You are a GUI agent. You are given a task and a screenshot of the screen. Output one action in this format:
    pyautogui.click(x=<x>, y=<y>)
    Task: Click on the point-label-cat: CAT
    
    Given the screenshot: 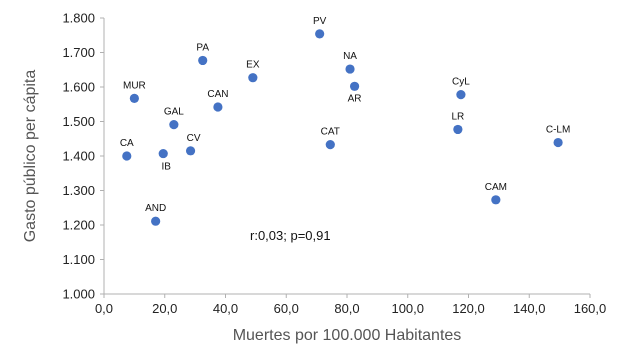 What is the action you would take?
    pyautogui.click(x=330, y=132)
    